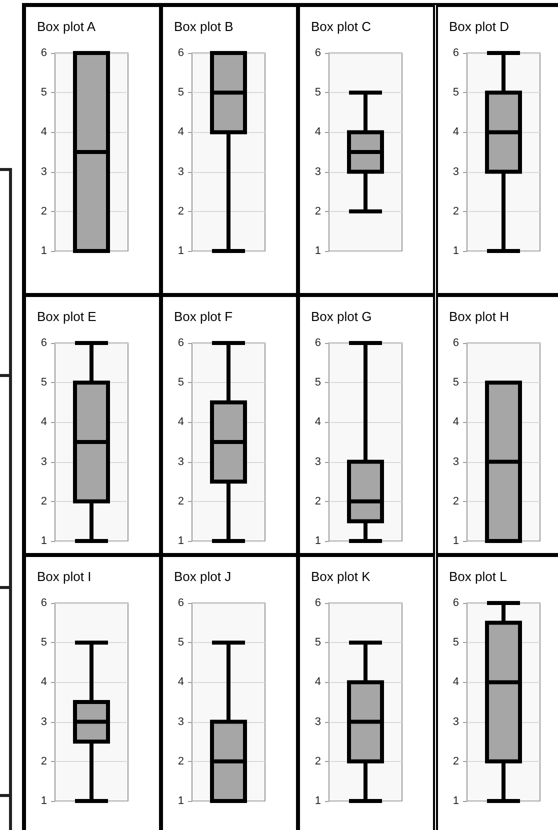 This screenshot has height=830, width=558. Describe the element at coordinates (67, 316) in the screenshot. I see `chart-title: Box plot E` at that location.